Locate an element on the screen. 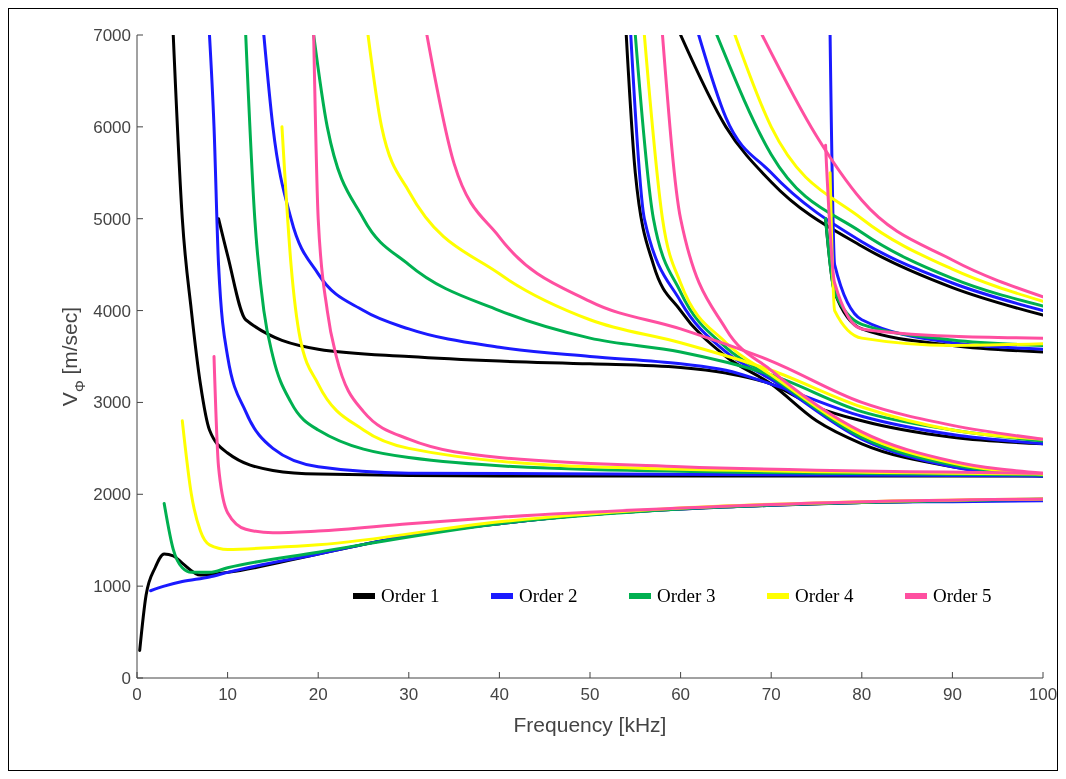 This screenshot has width=1066, height=779. y-tick-label: 4000 is located at coordinates (112, 311).